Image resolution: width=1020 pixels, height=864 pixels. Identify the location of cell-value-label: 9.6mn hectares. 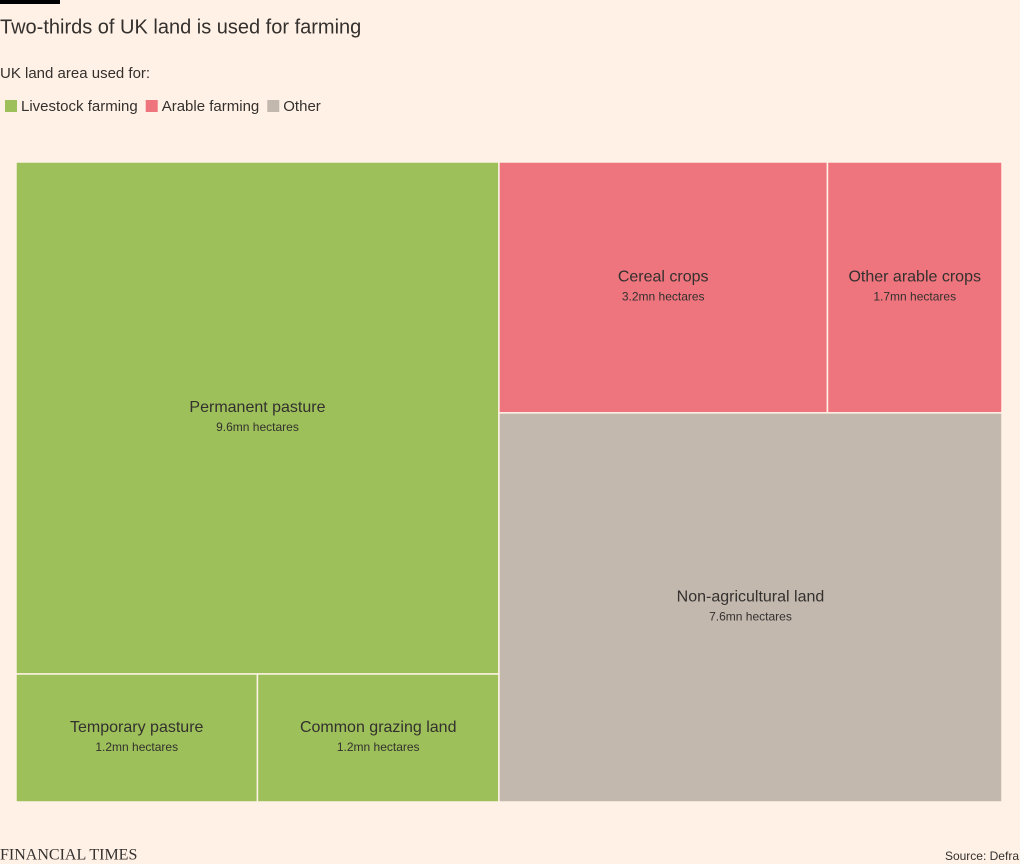
(257, 427).